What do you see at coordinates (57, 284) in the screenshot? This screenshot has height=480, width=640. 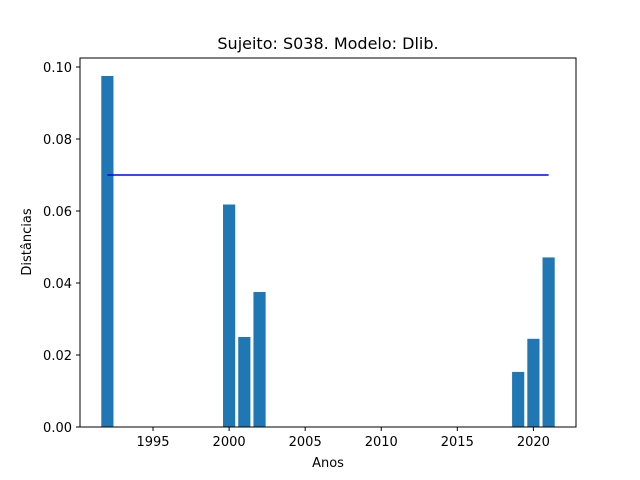 I see `y-tick-label: 0.04` at bounding box center [57, 284].